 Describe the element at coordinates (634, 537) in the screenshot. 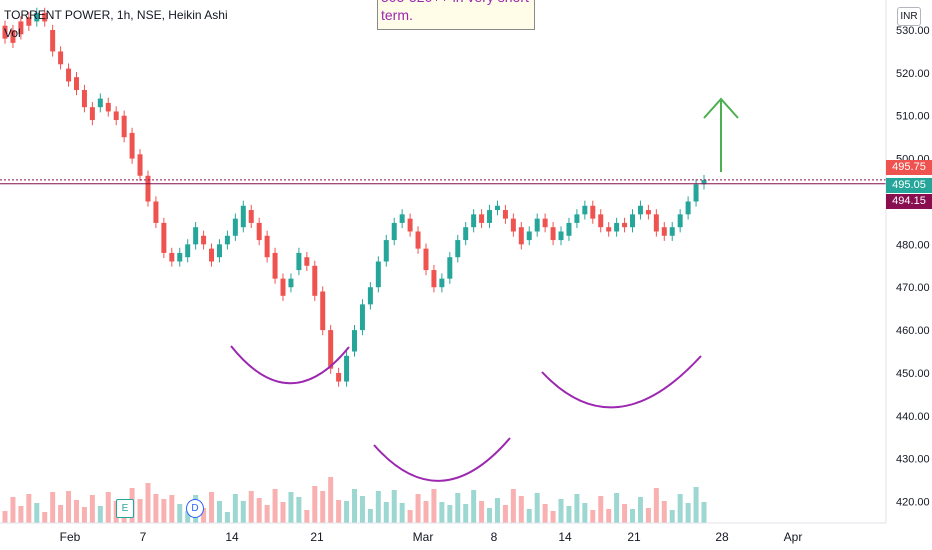

I see `time-tick-label: 21` at that location.